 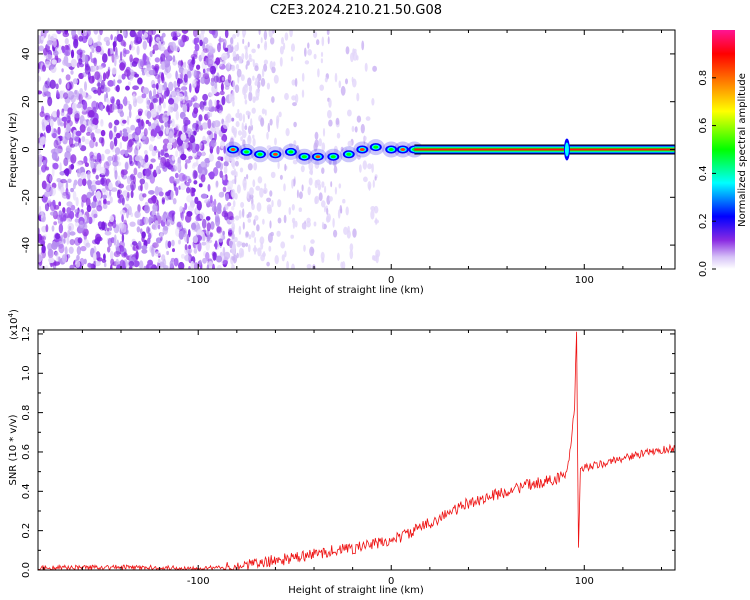 What do you see at coordinates (356, 590) in the screenshot?
I see `snr-x-label: Height of straight line (km)` at bounding box center [356, 590].